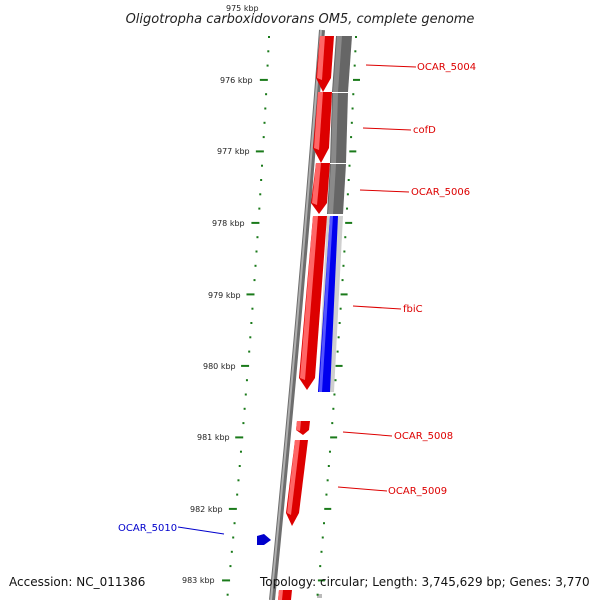  I want to click on gene-arrow-fbiC, so click(313, 303).